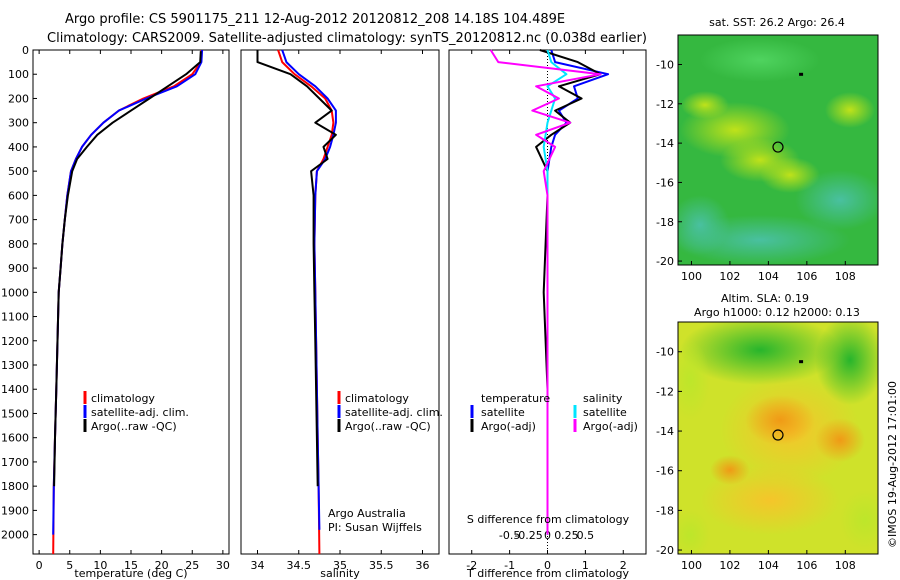 The height and width of the screenshot is (580, 900). I want to click on s-diff-tick-label: 0.5, so click(586, 535).